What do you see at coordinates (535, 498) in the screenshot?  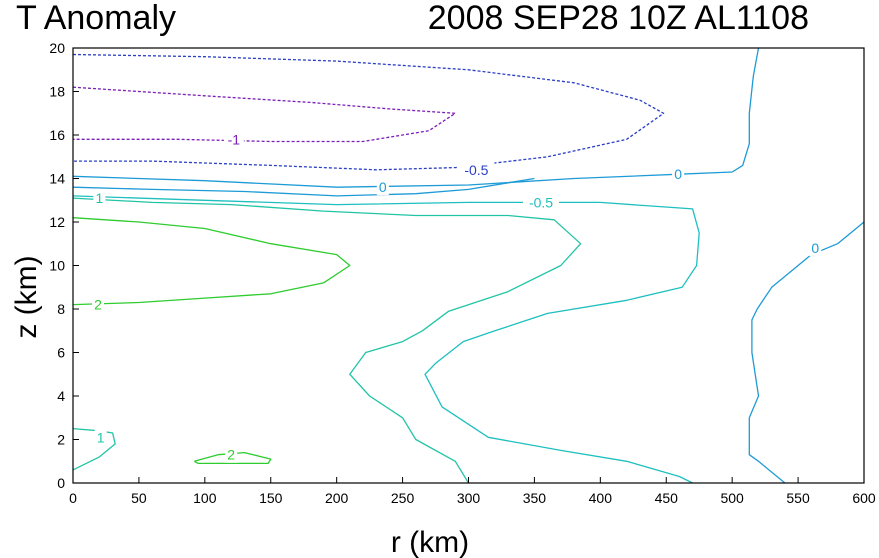 I see `x-tick-label: 350` at bounding box center [535, 498].